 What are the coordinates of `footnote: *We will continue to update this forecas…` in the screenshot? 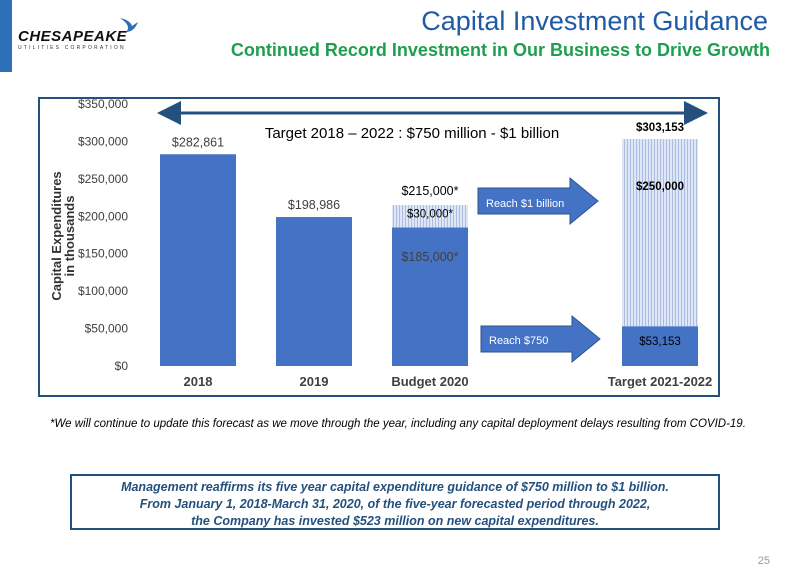 It's located at (398, 424).